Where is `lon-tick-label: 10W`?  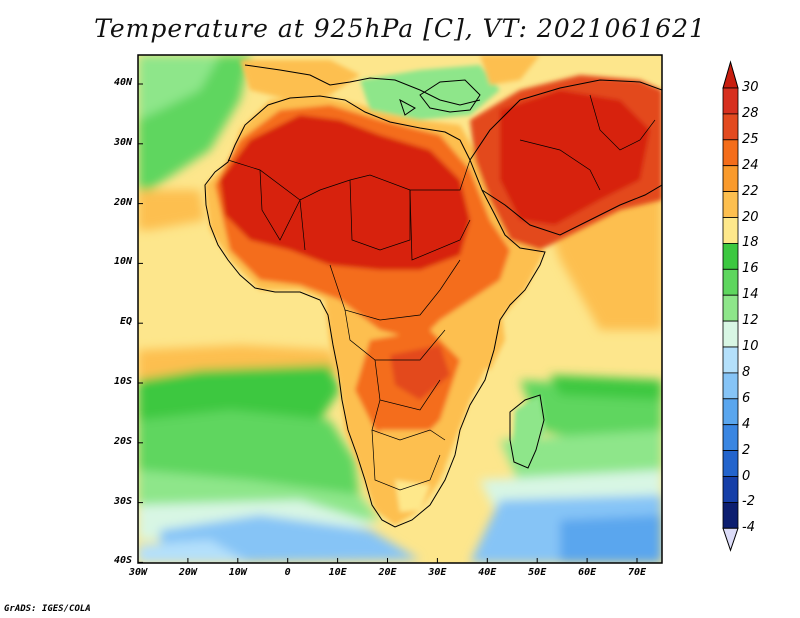
lon-tick-label: 10W is located at coordinates (237, 572).